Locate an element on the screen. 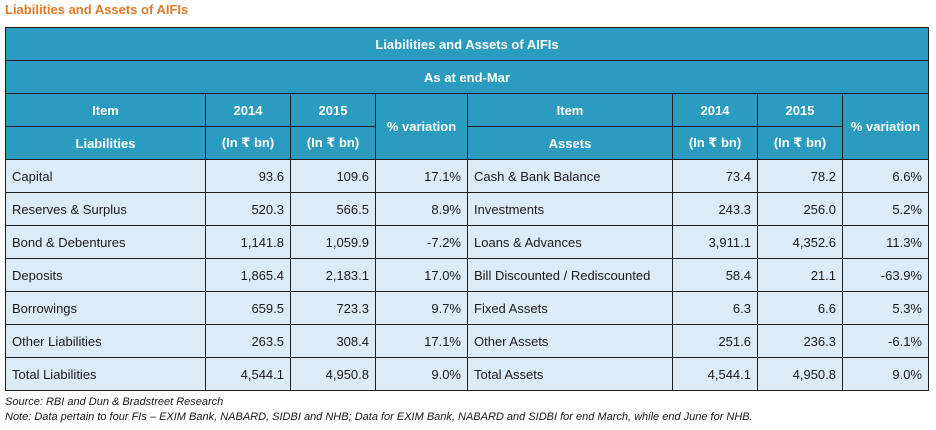 Image resolution: width=936 pixels, height=430 pixels. page-heading: Liabilities and Assets of AIFIs is located at coordinates (97, 9).